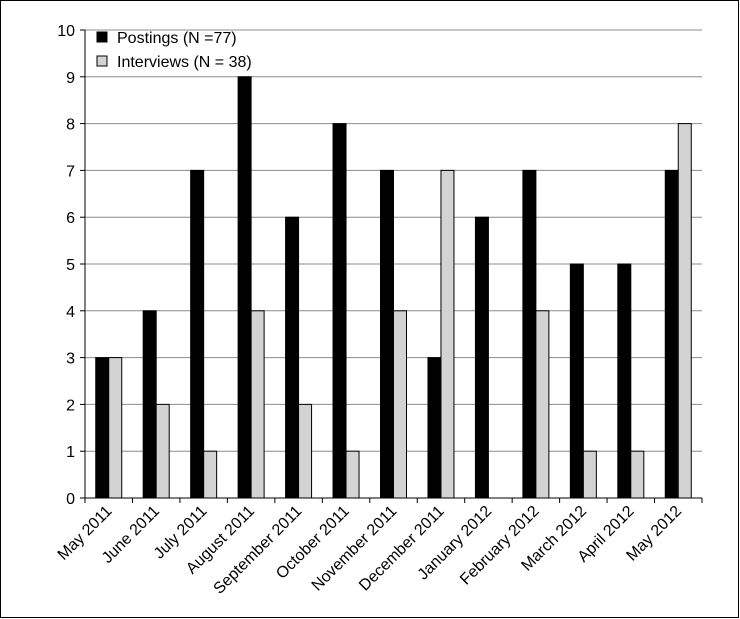 The width and height of the screenshot is (740, 619). I want to click on legend-label-postings: Postings (N =77), so click(177, 38).